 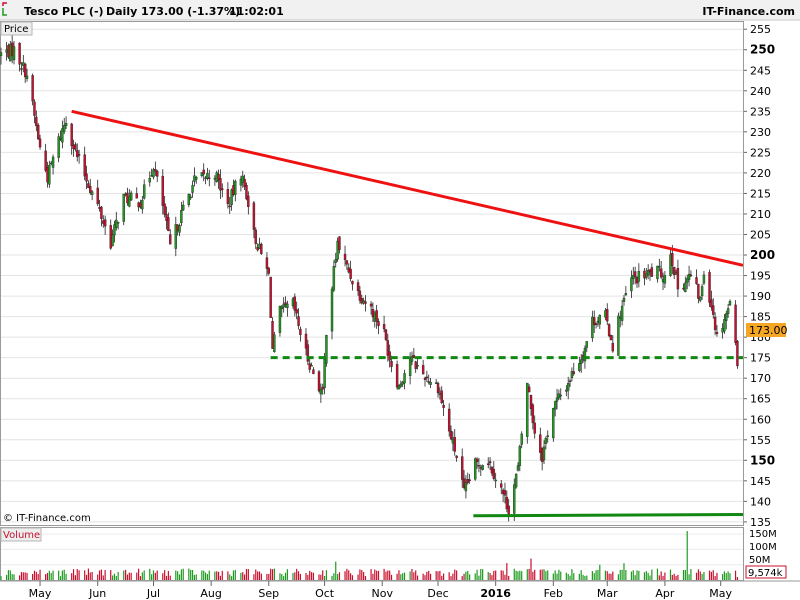 What do you see at coordinates (382, 593) in the screenshot?
I see `time-tick-nov: Nov` at bounding box center [382, 593].